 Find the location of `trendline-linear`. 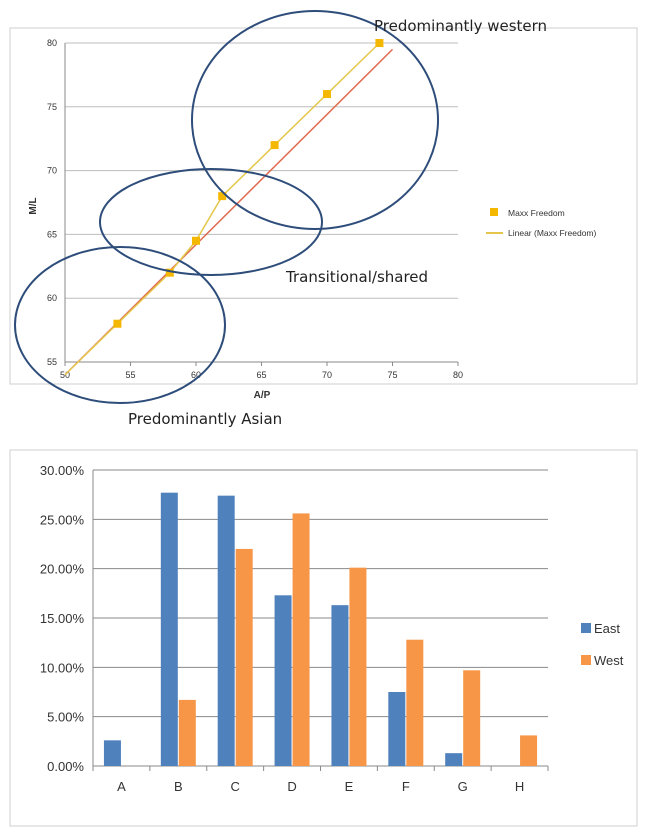

trendline-linear is located at coordinates (91, 349).